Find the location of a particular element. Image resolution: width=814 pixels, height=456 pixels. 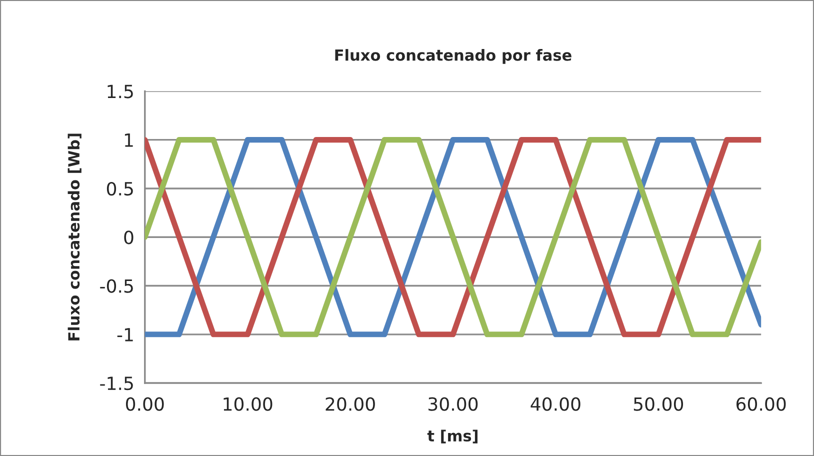

y-tick-label: -1 is located at coordinates (125, 335).